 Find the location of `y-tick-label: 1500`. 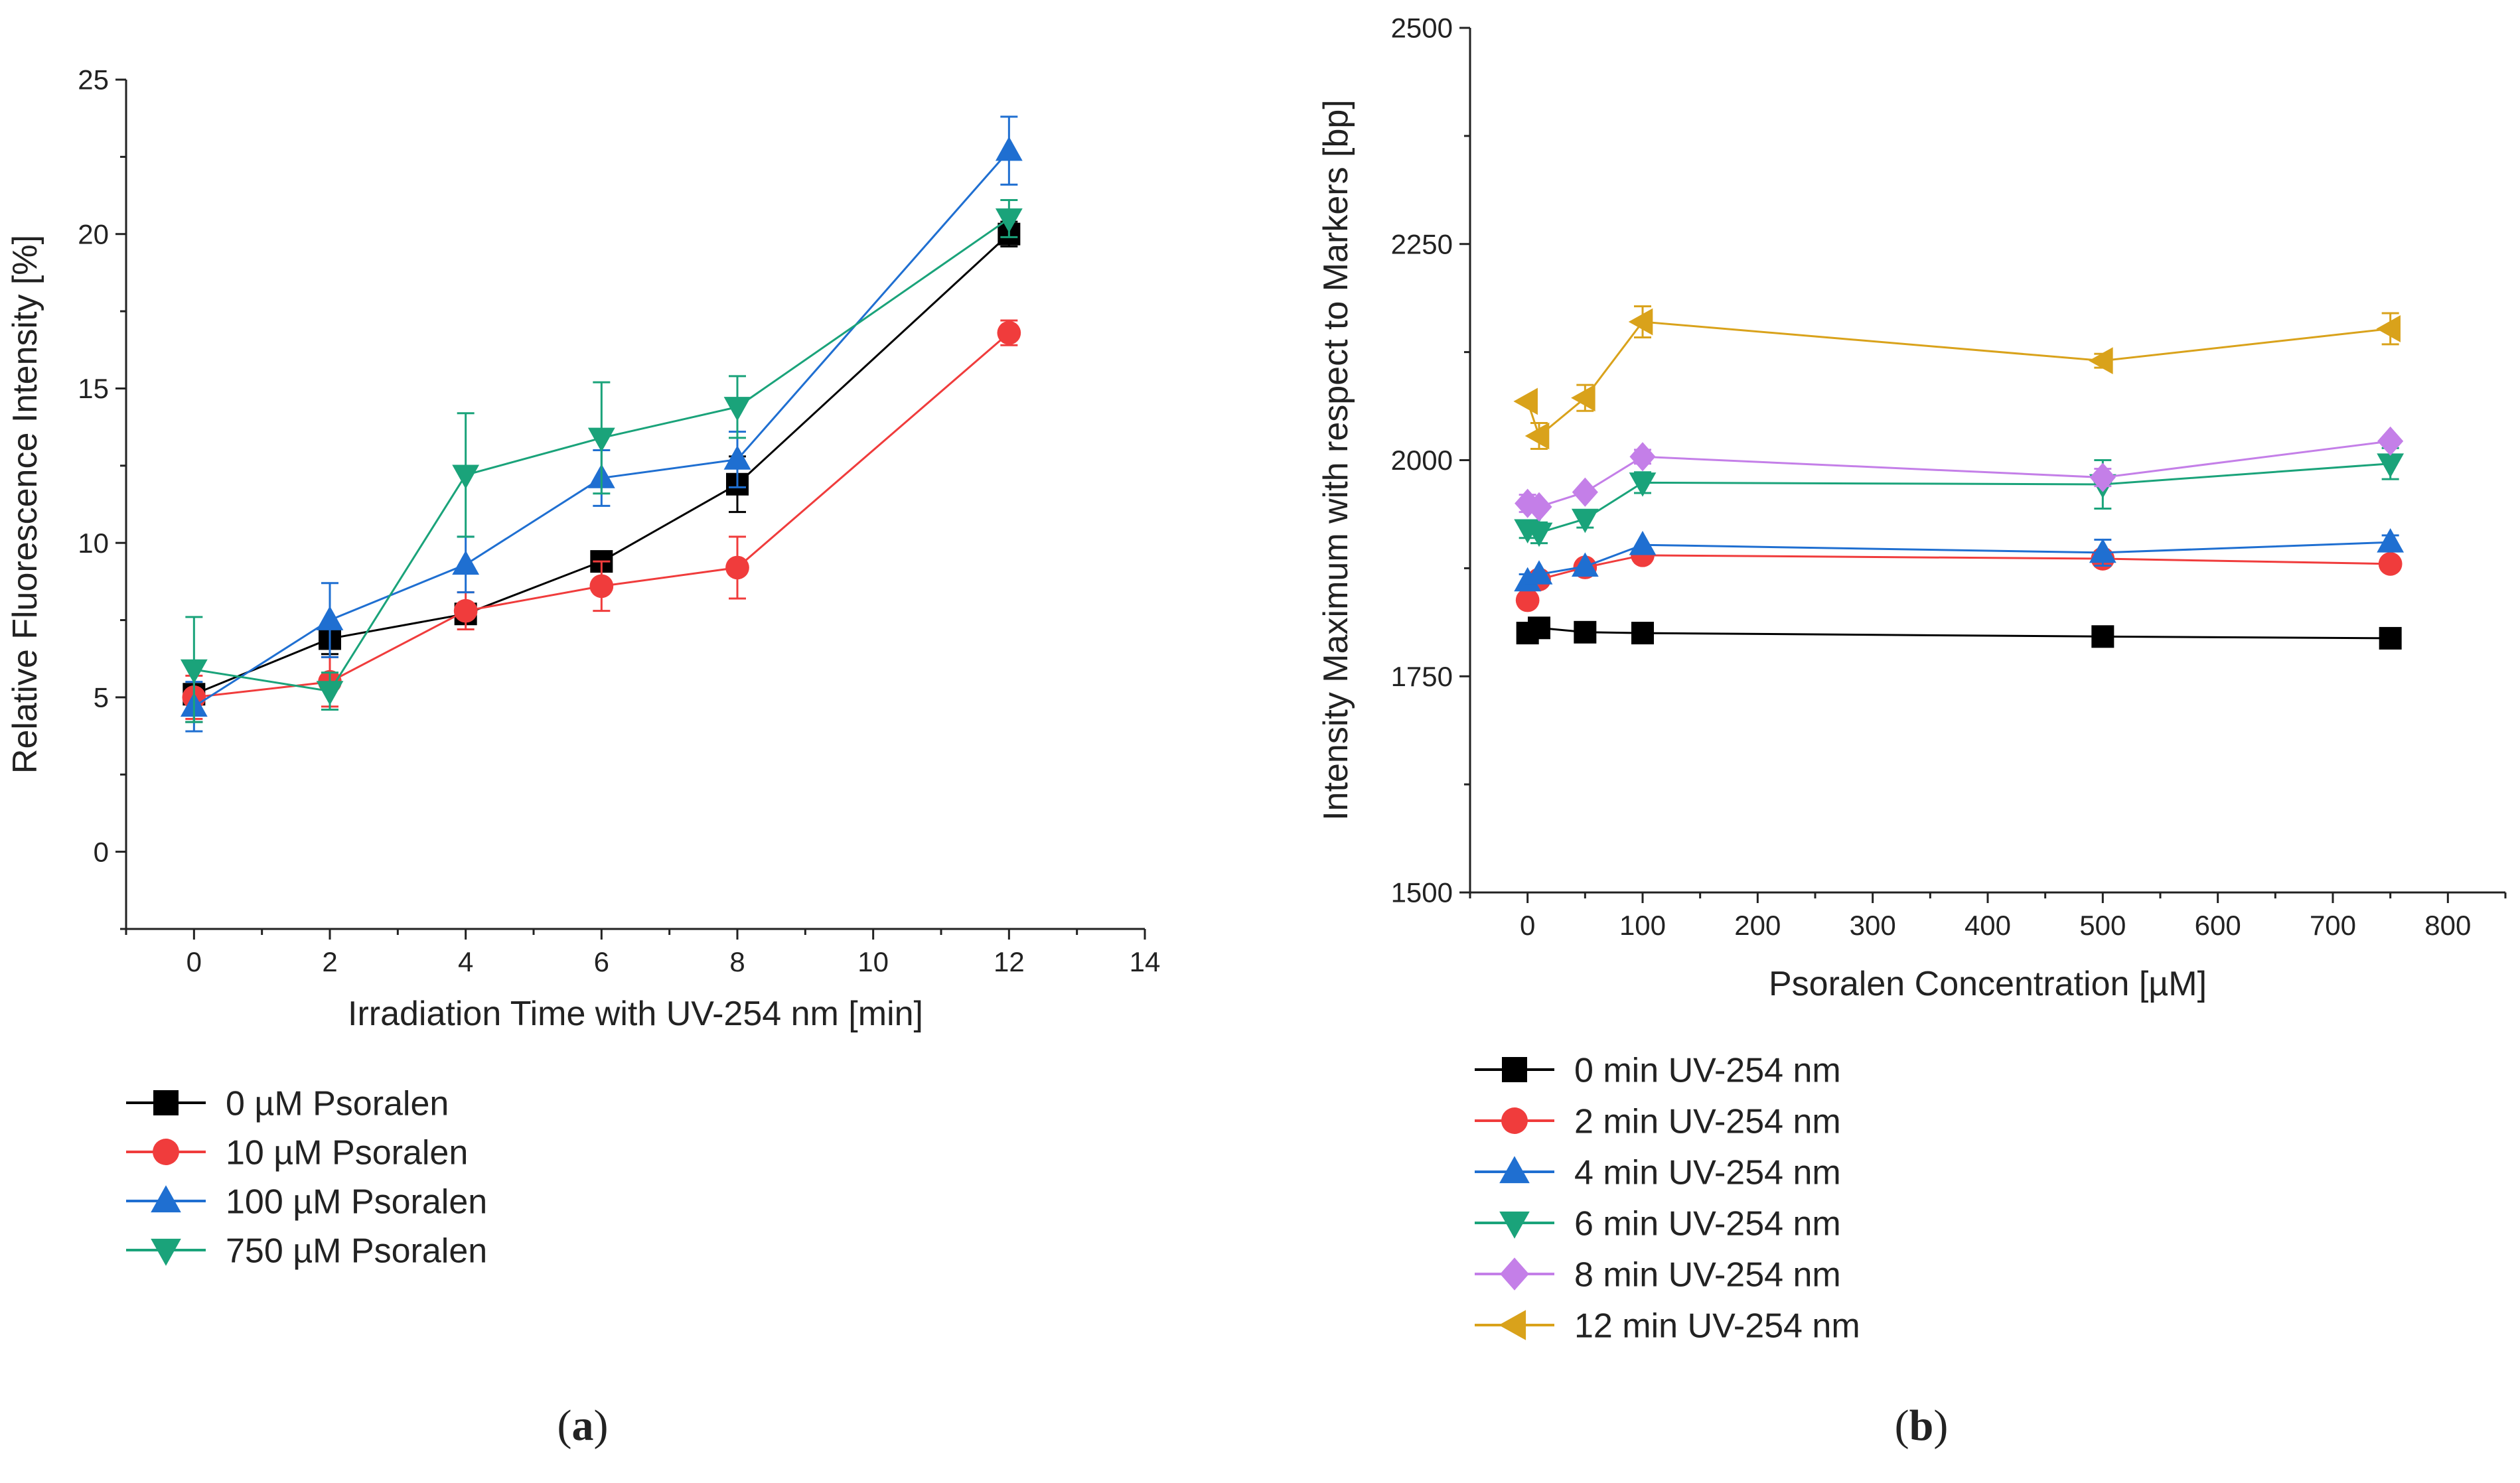

y-tick-label: 1500 is located at coordinates (1422, 892).